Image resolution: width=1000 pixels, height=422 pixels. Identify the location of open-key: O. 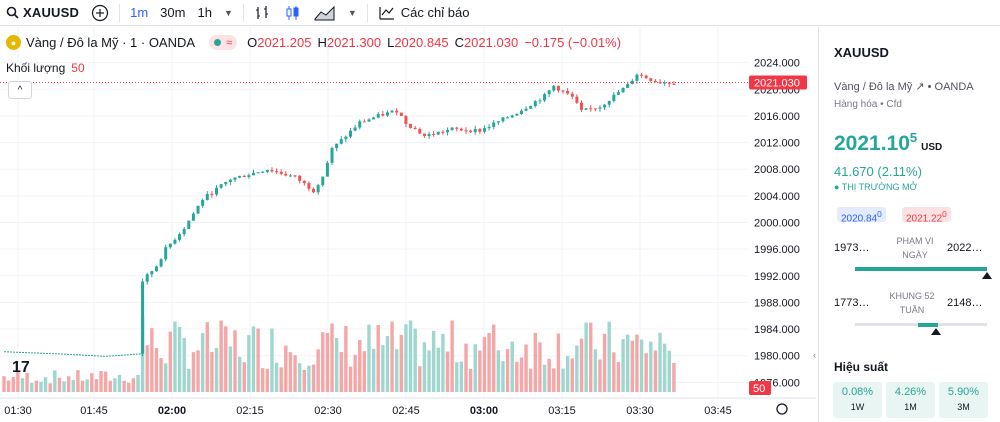
(252, 42).